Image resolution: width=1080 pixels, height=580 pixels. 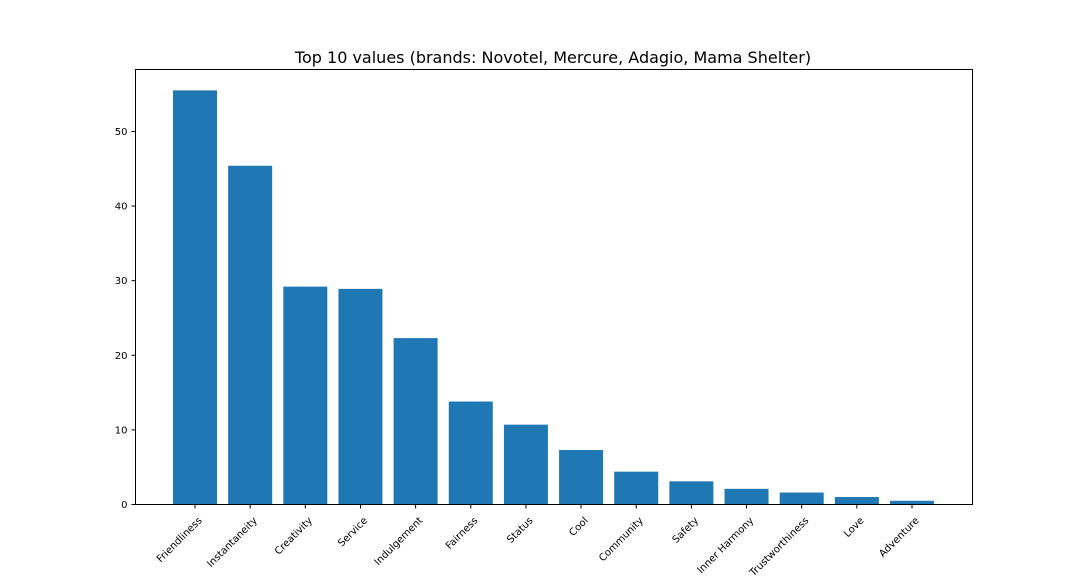 What do you see at coordinates (726, 545) in the screenshot?
I see `x-tick-label: Inner Harmony` at bounding box center [726, 545].